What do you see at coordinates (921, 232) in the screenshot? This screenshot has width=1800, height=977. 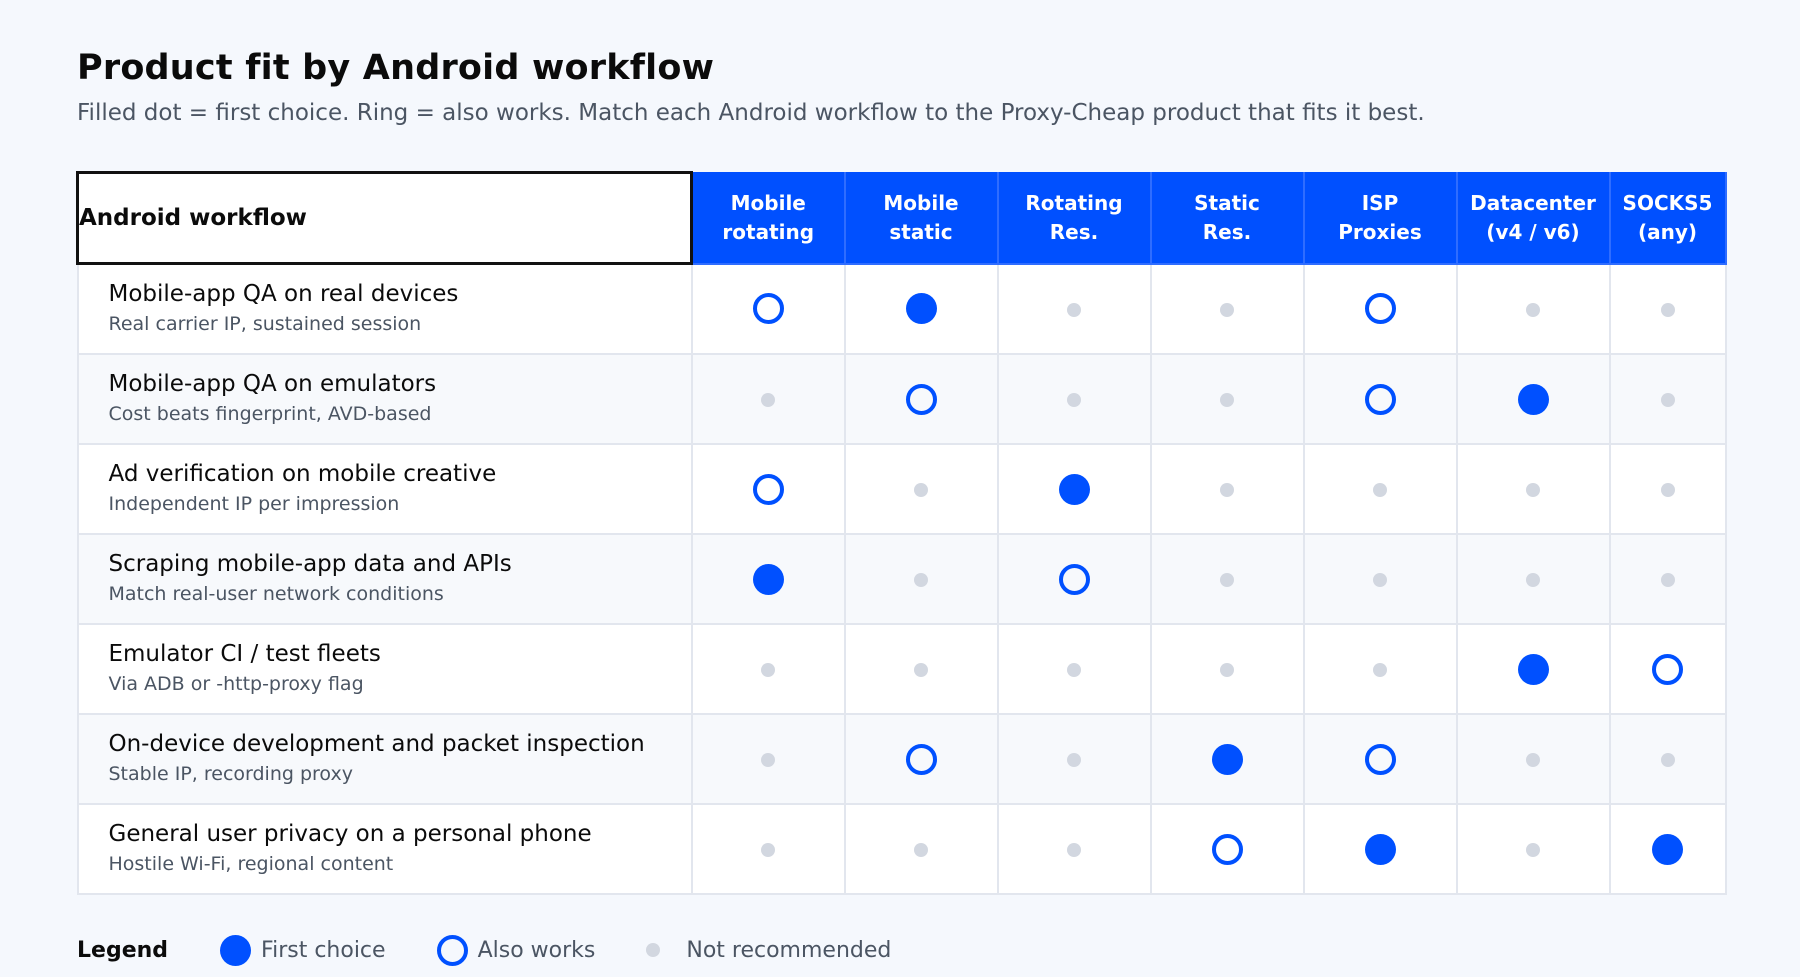 I see `product-header-line: static` at bounding box center [921, 232].